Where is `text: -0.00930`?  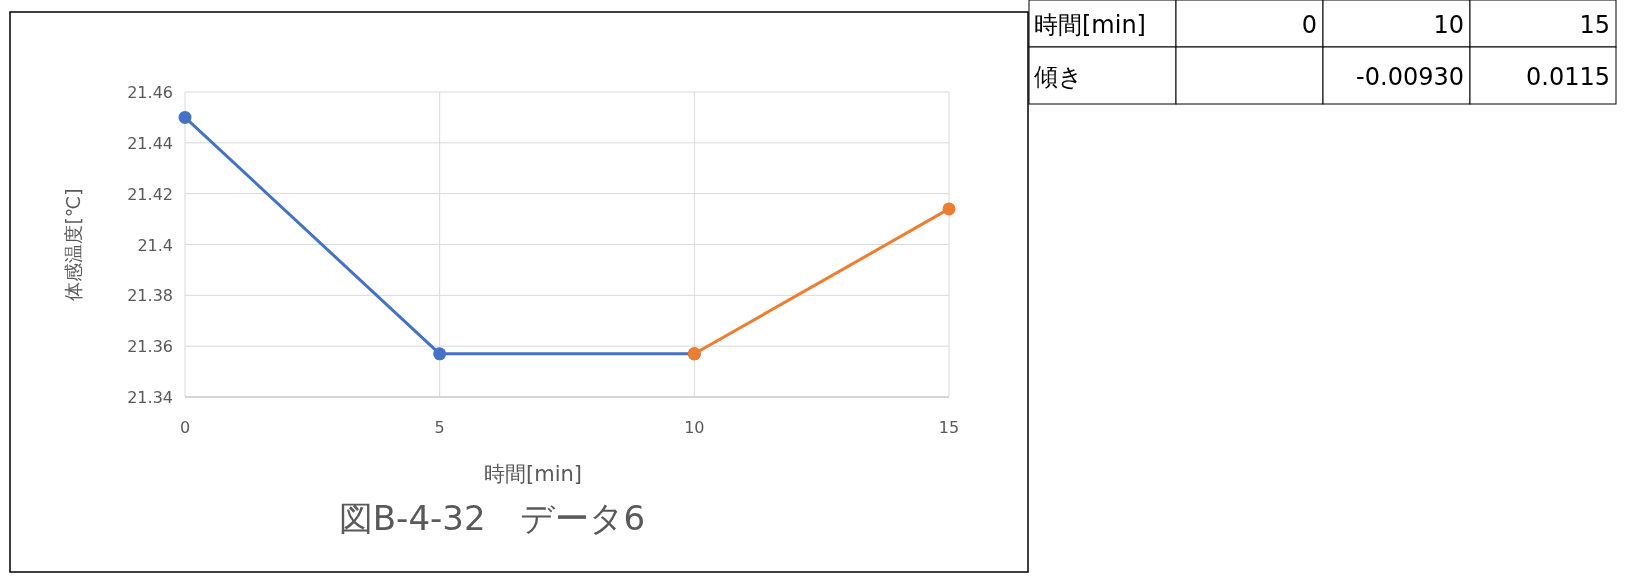 text: -0.00930 is located at coordinates (1410, 76).